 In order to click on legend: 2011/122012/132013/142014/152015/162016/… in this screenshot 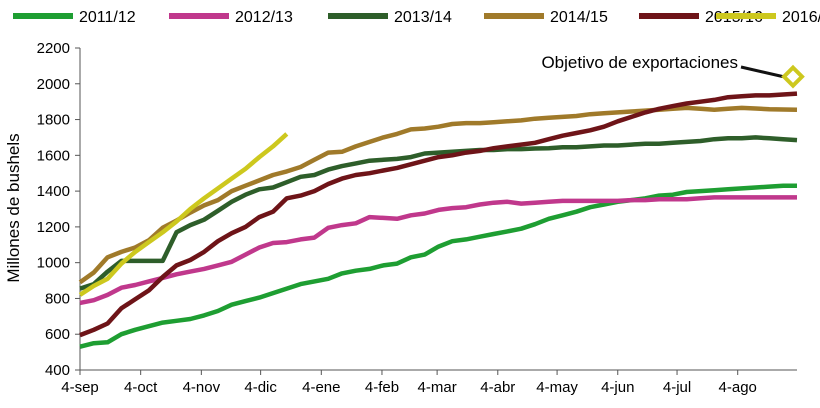, I will do `click(416, 17)`.